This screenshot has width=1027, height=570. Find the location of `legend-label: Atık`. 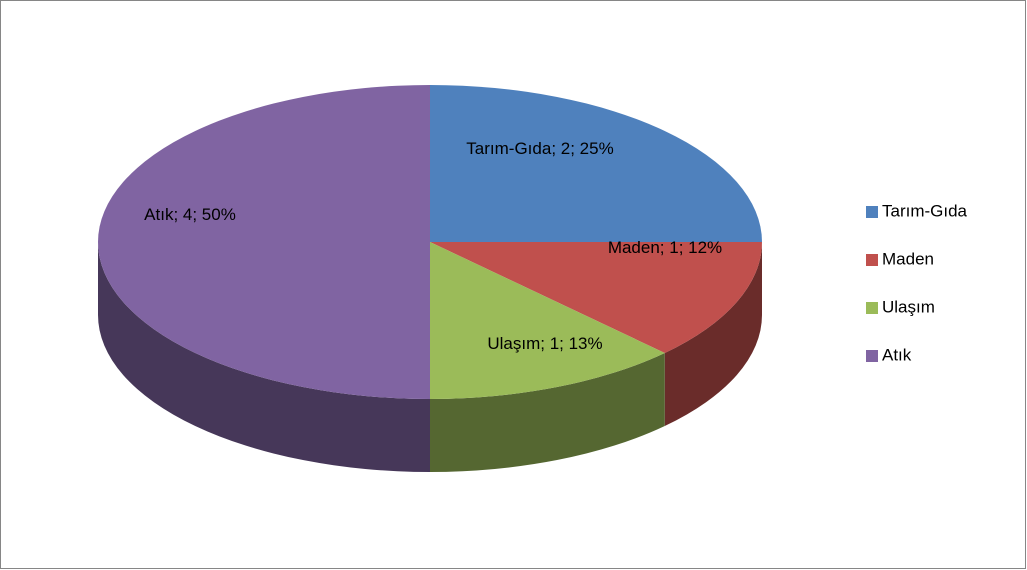

legend-label: Atık is located at coordinates (897, 354).